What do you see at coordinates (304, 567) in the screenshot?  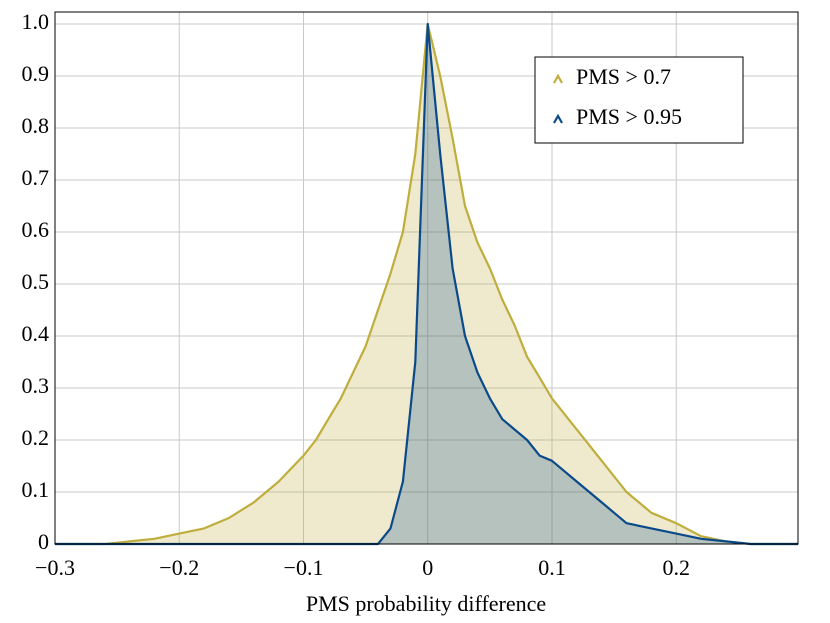 I see `x-tick-label: −0.1` at bounding box center [304, 567].